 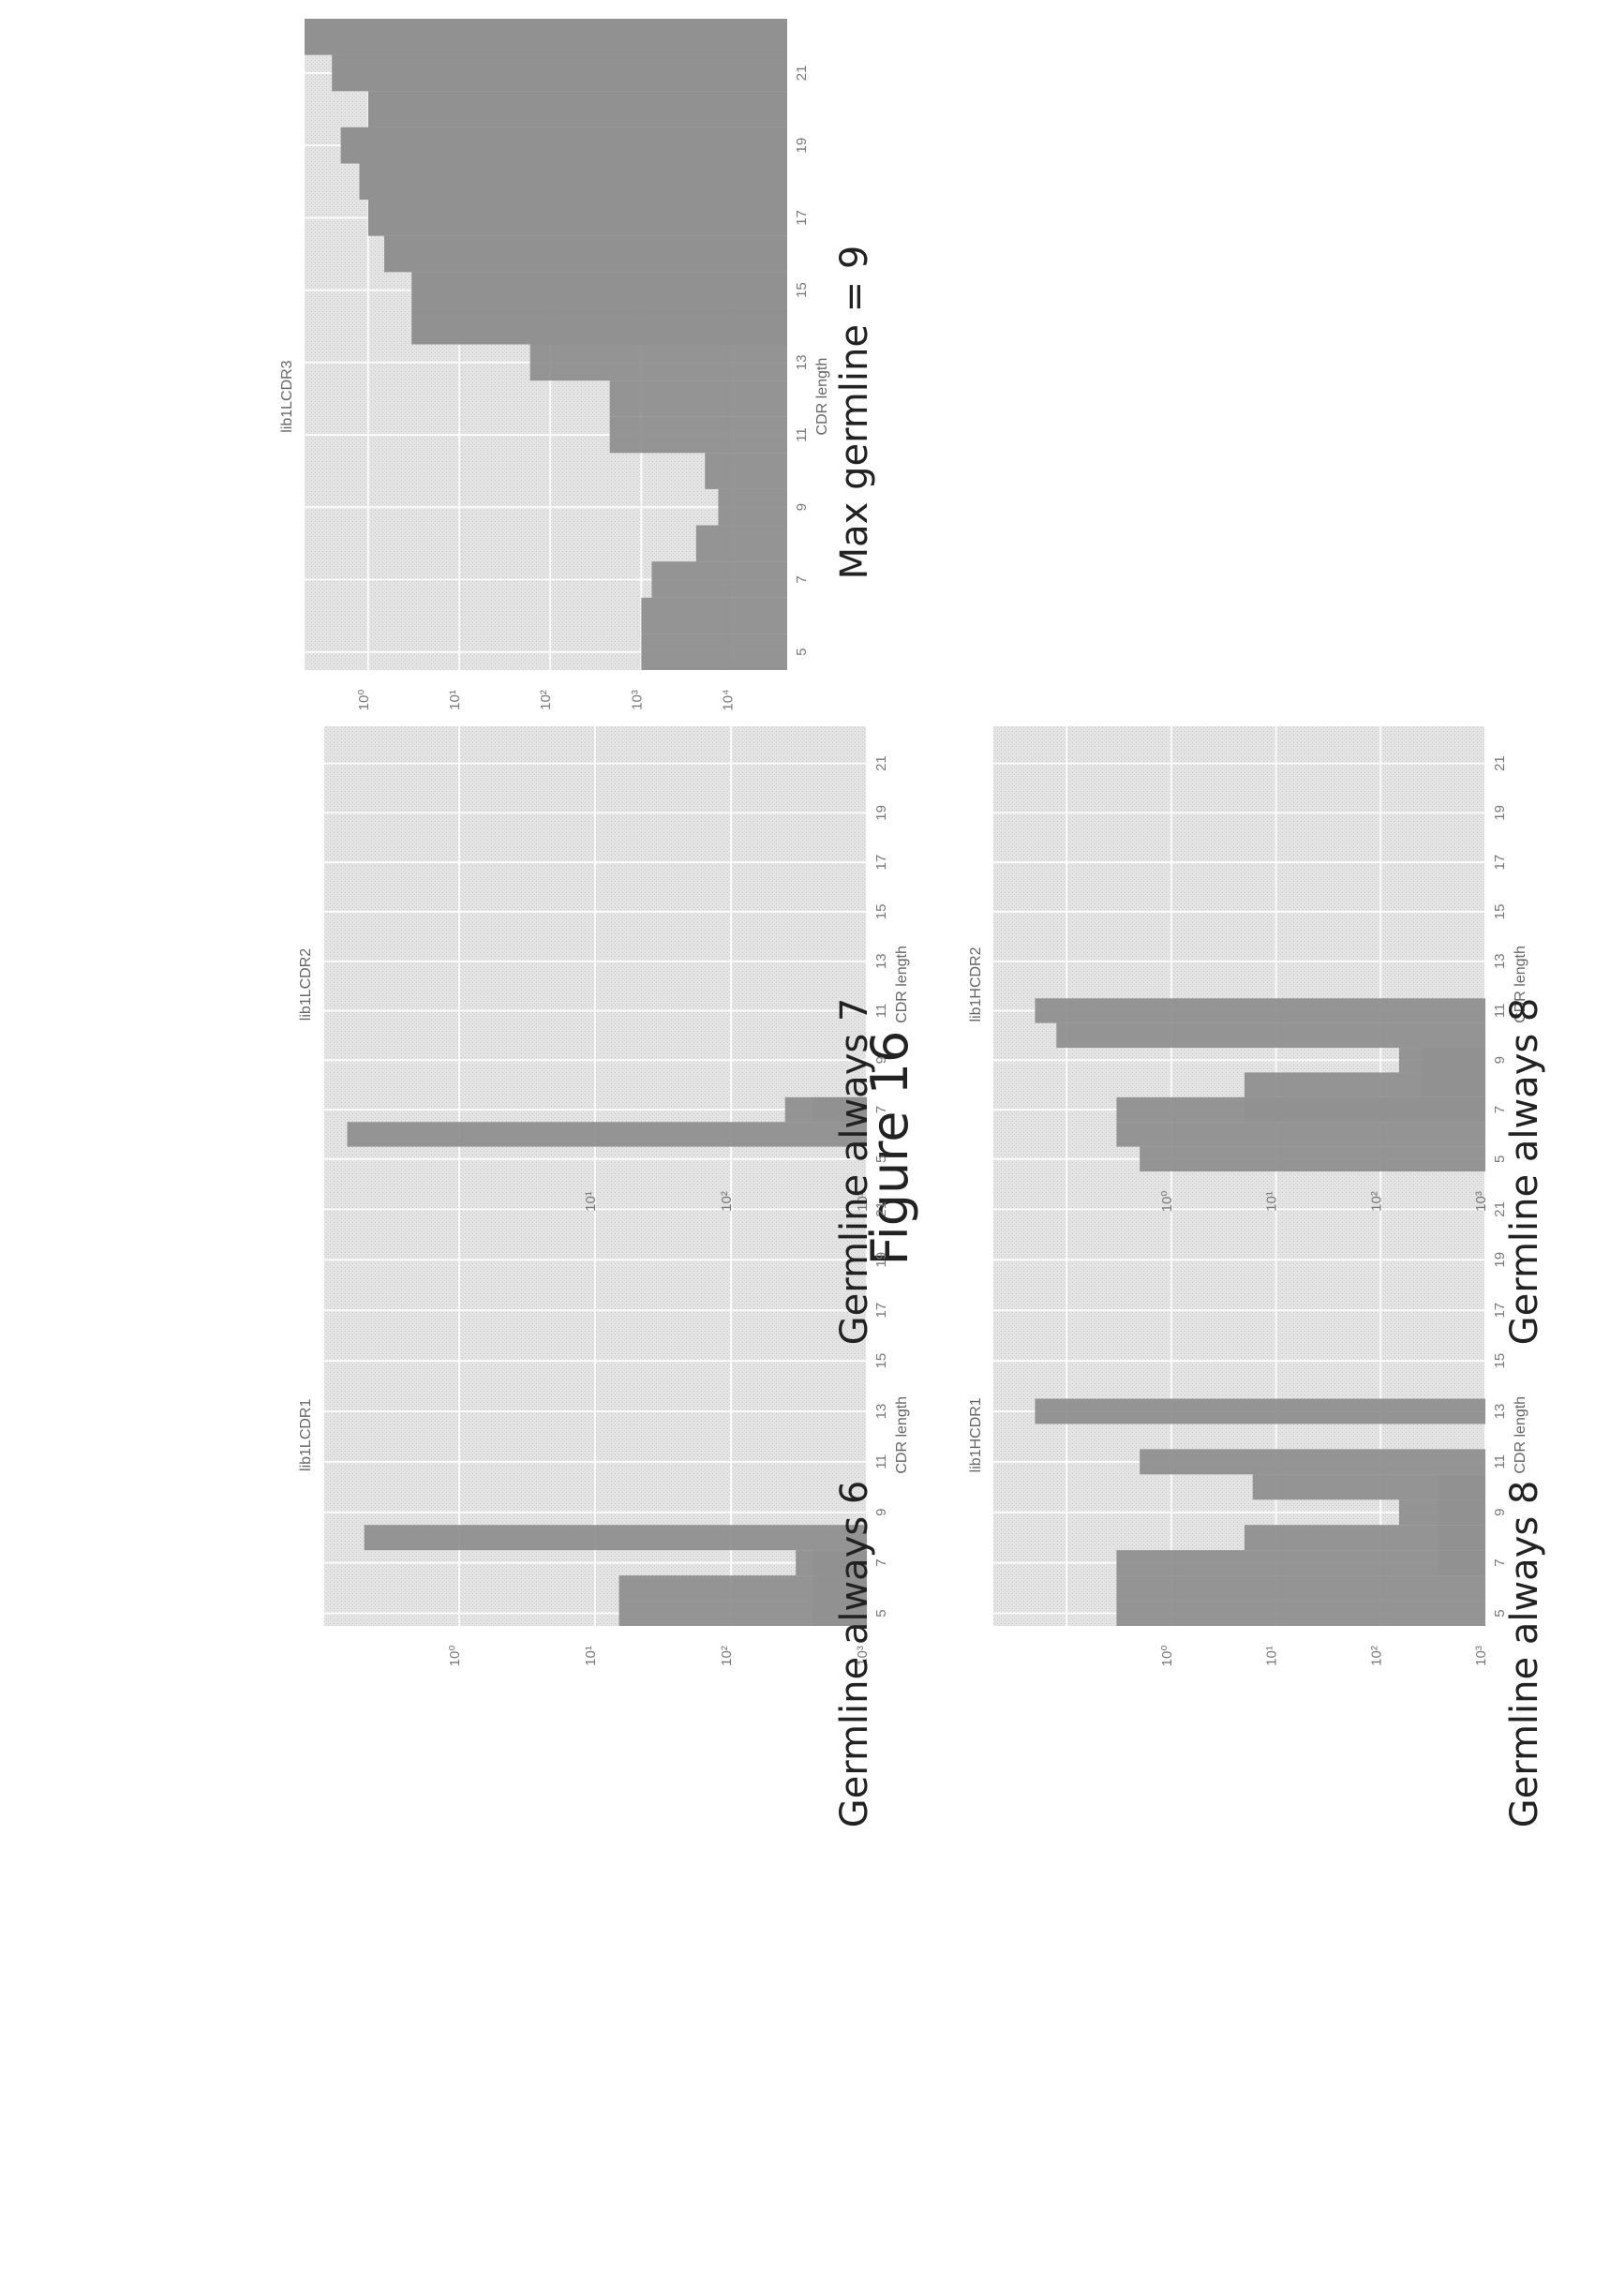 What do you see at coordinates (287, 396) in the screenshot?
I see `panel-title: lib1LCDR3` at bounding box center [287, 396].